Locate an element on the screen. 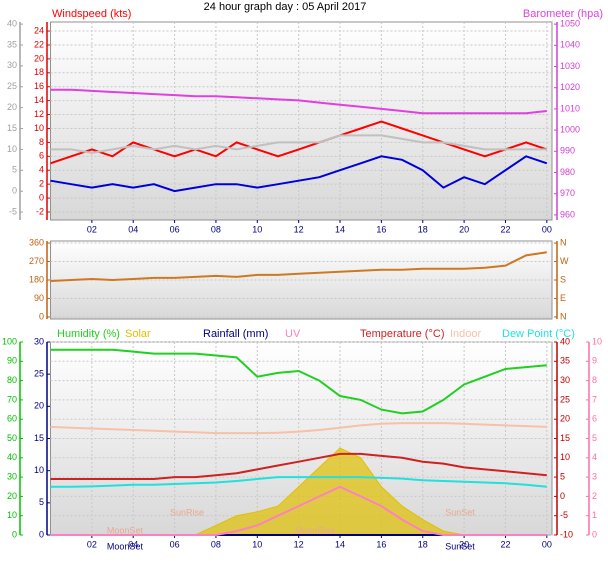 The height and width of the screenshot is (561, 608). annotation: MoonSet is located at coordinates (125, 530).